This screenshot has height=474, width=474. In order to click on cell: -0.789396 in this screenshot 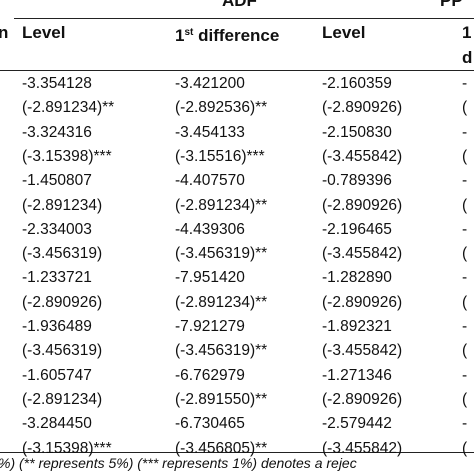, I will do `click(357, 181)`.